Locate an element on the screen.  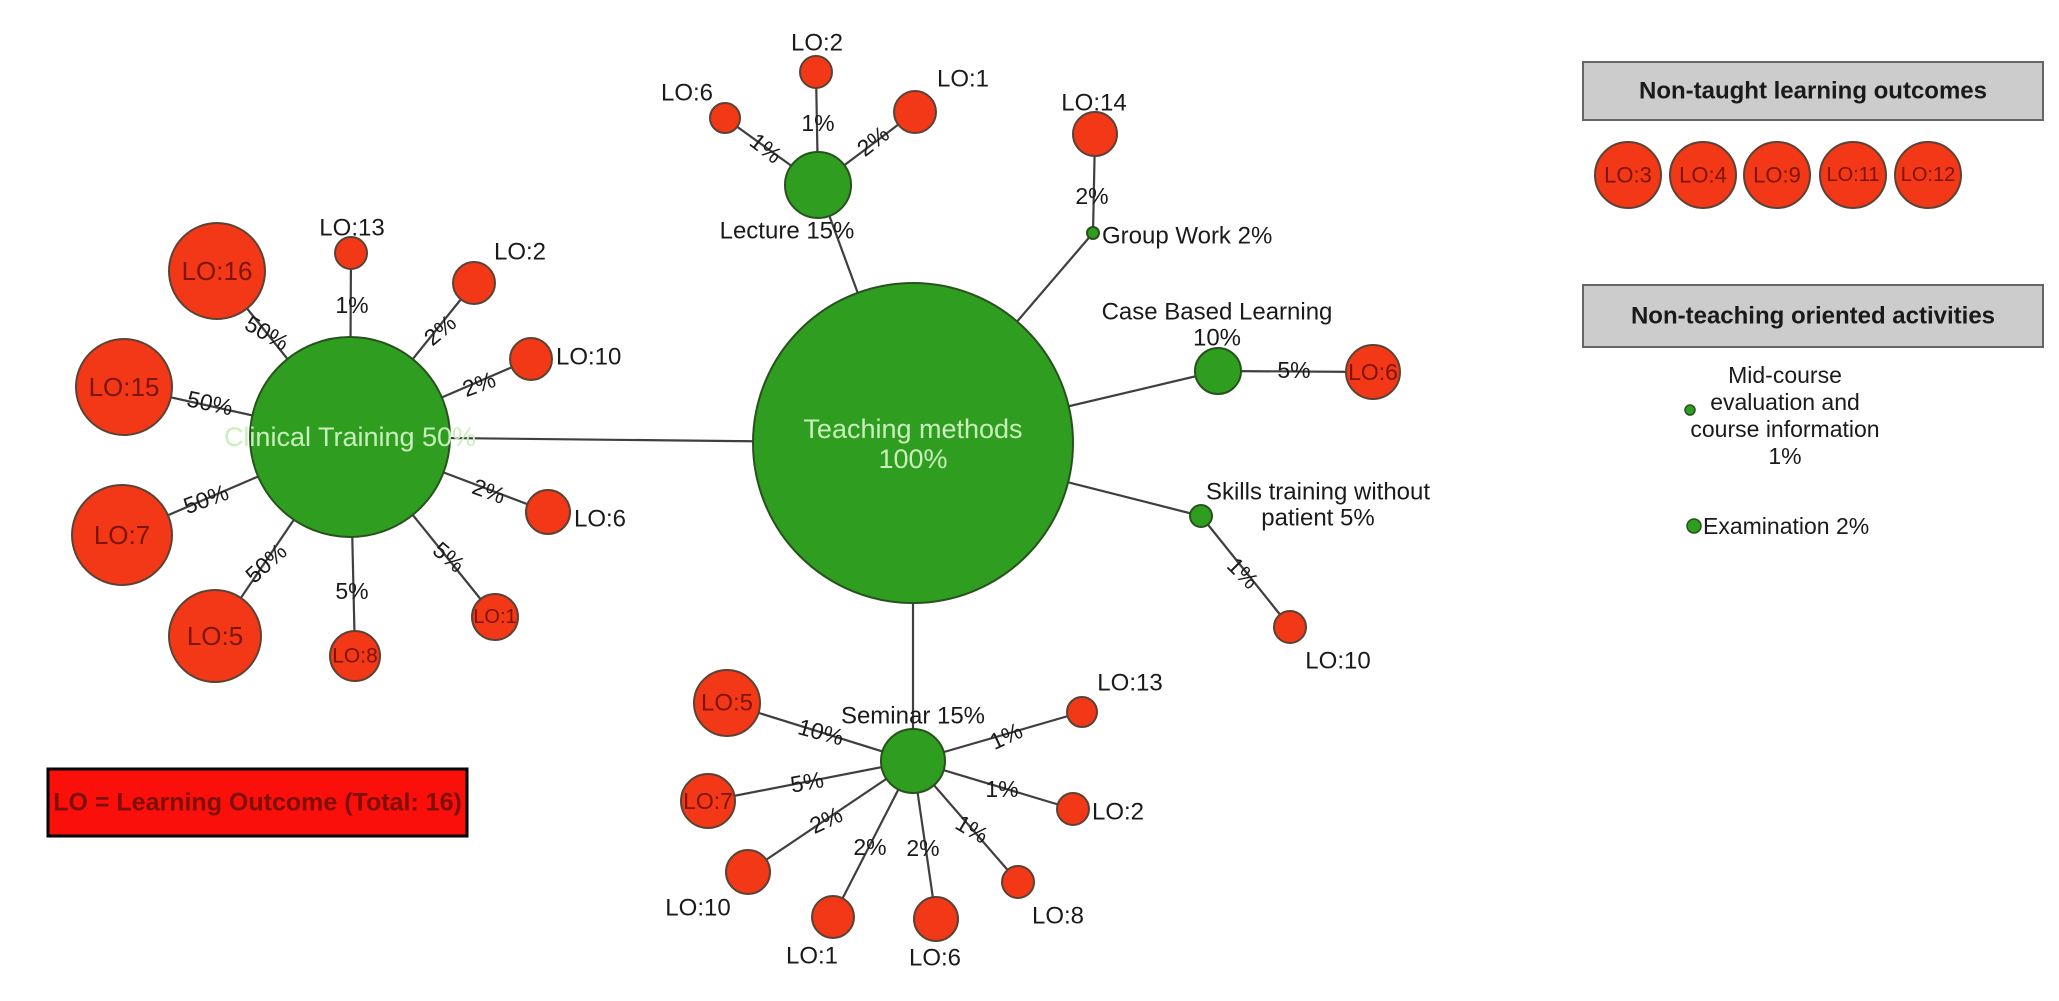
label-gw_lo14: LO:14 is located at coordinates (1093, 103).